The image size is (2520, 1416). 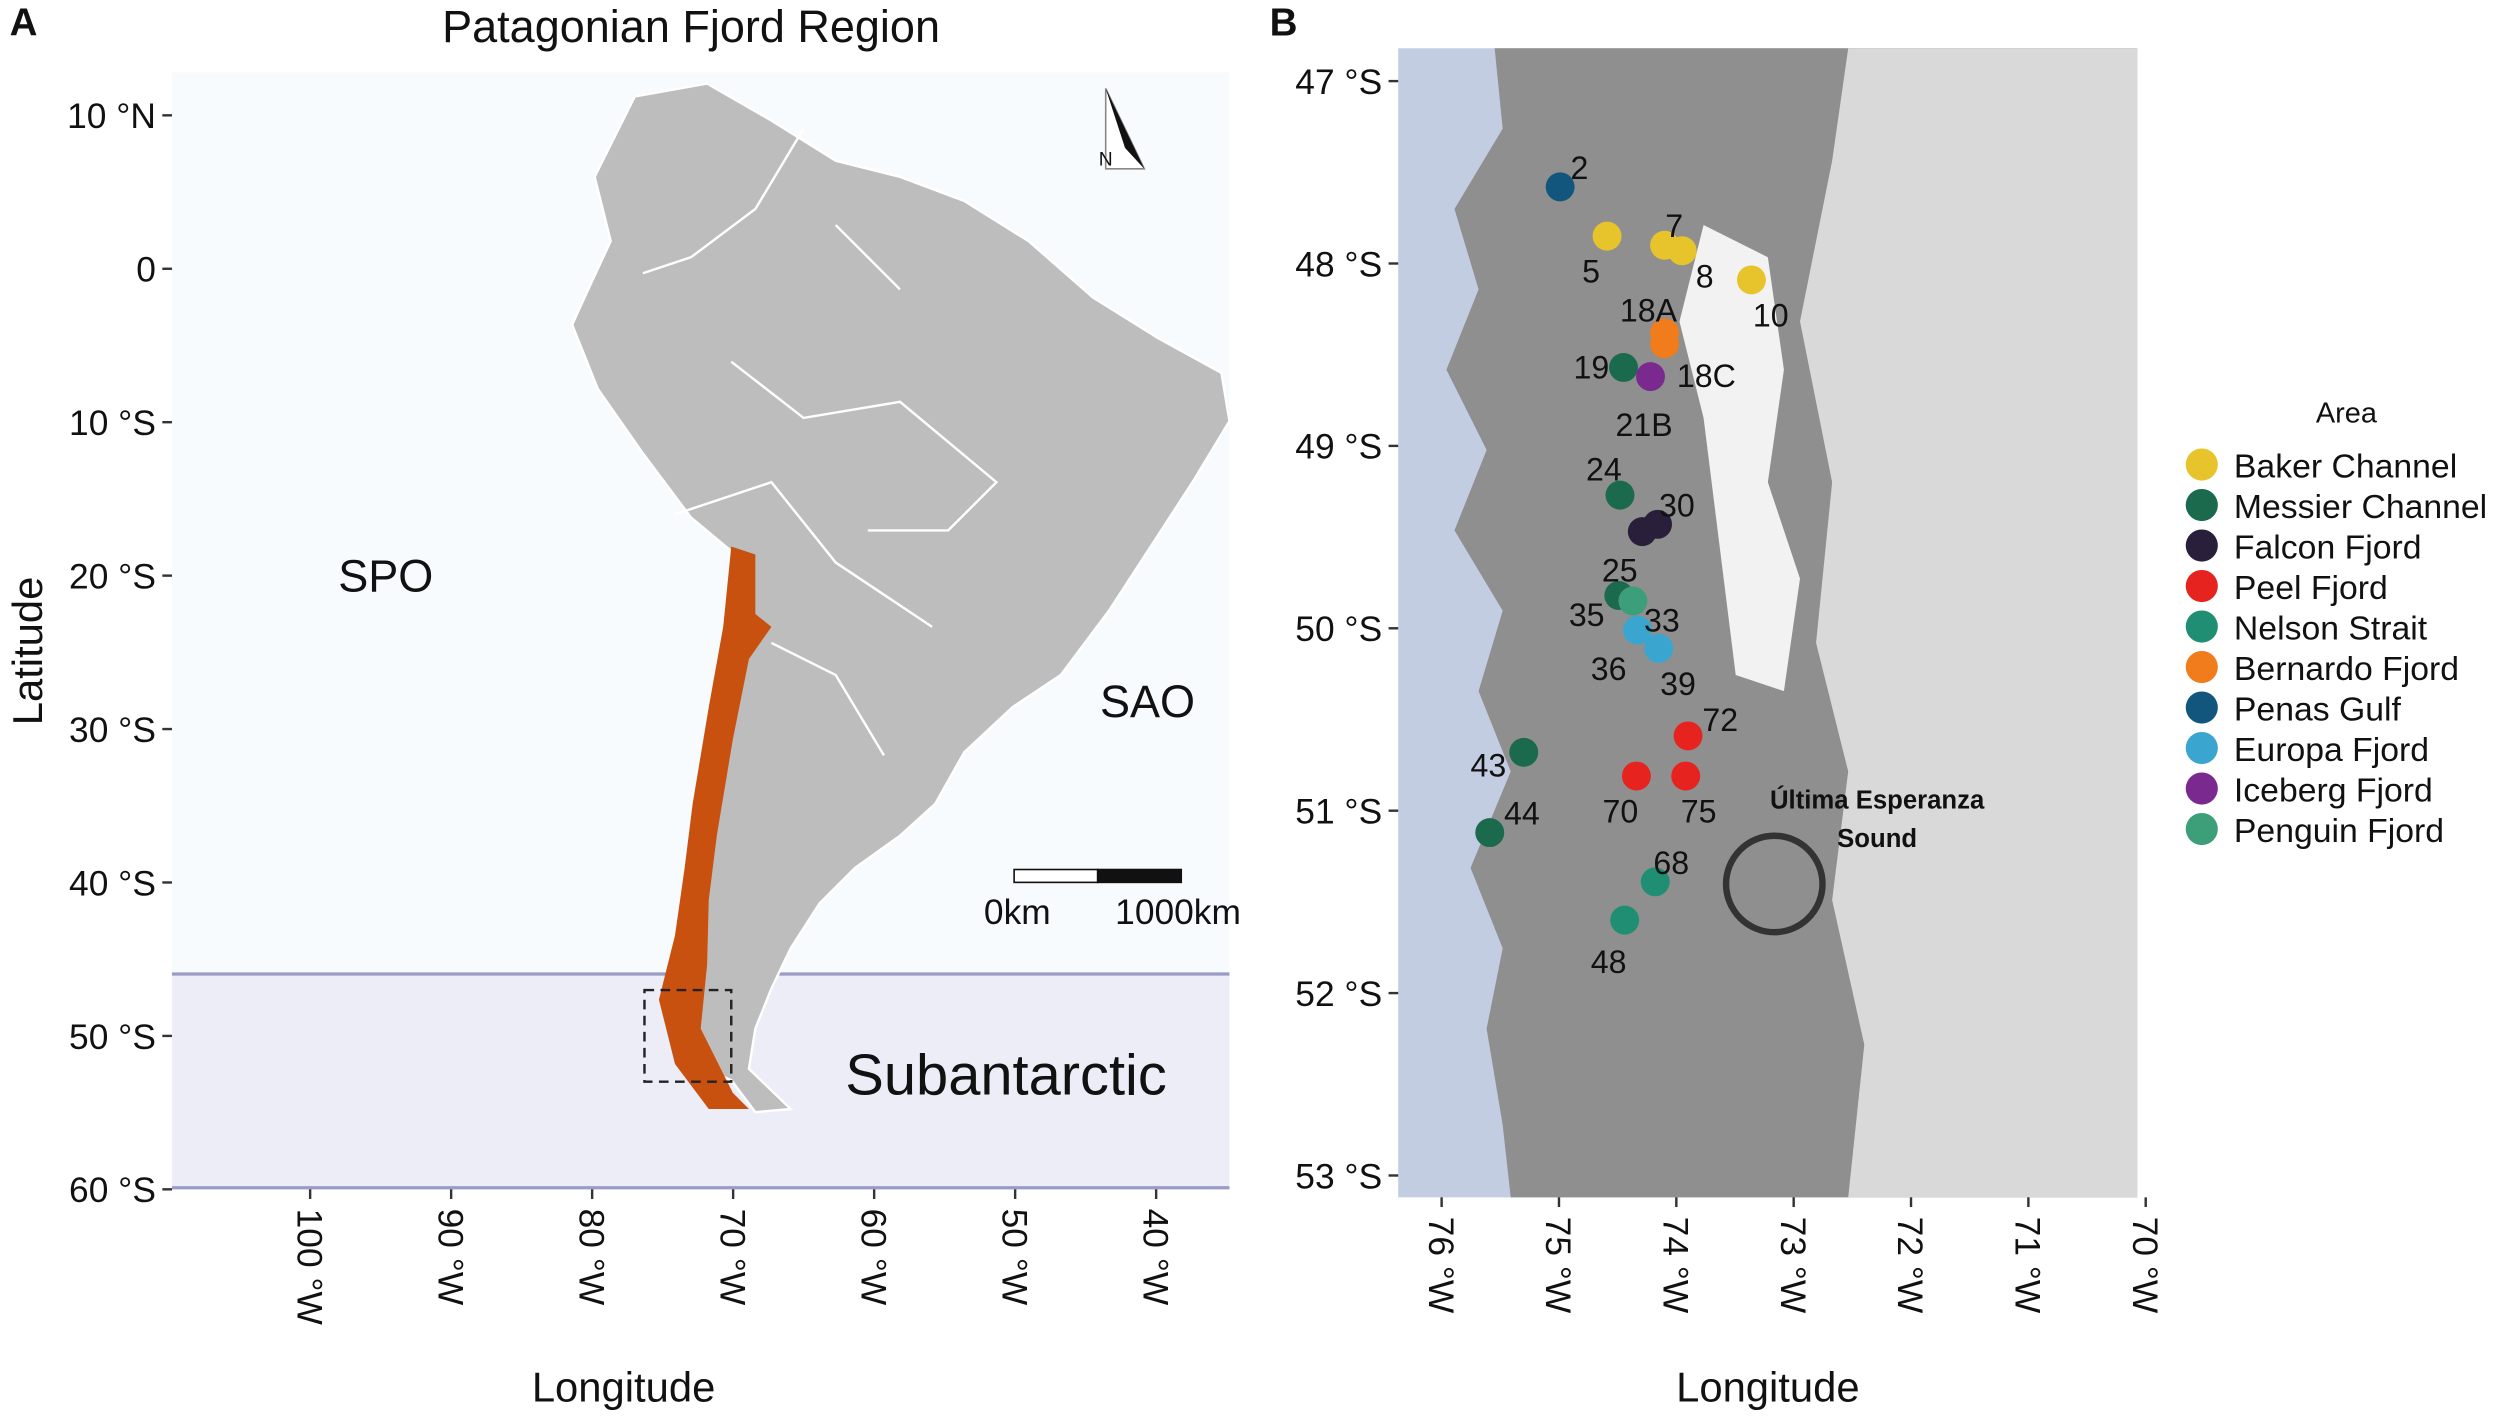 What do you see at coordinates (1671, 863) in the screenshot?
I see `station-label: 68` at bounding box center [1671, 863].